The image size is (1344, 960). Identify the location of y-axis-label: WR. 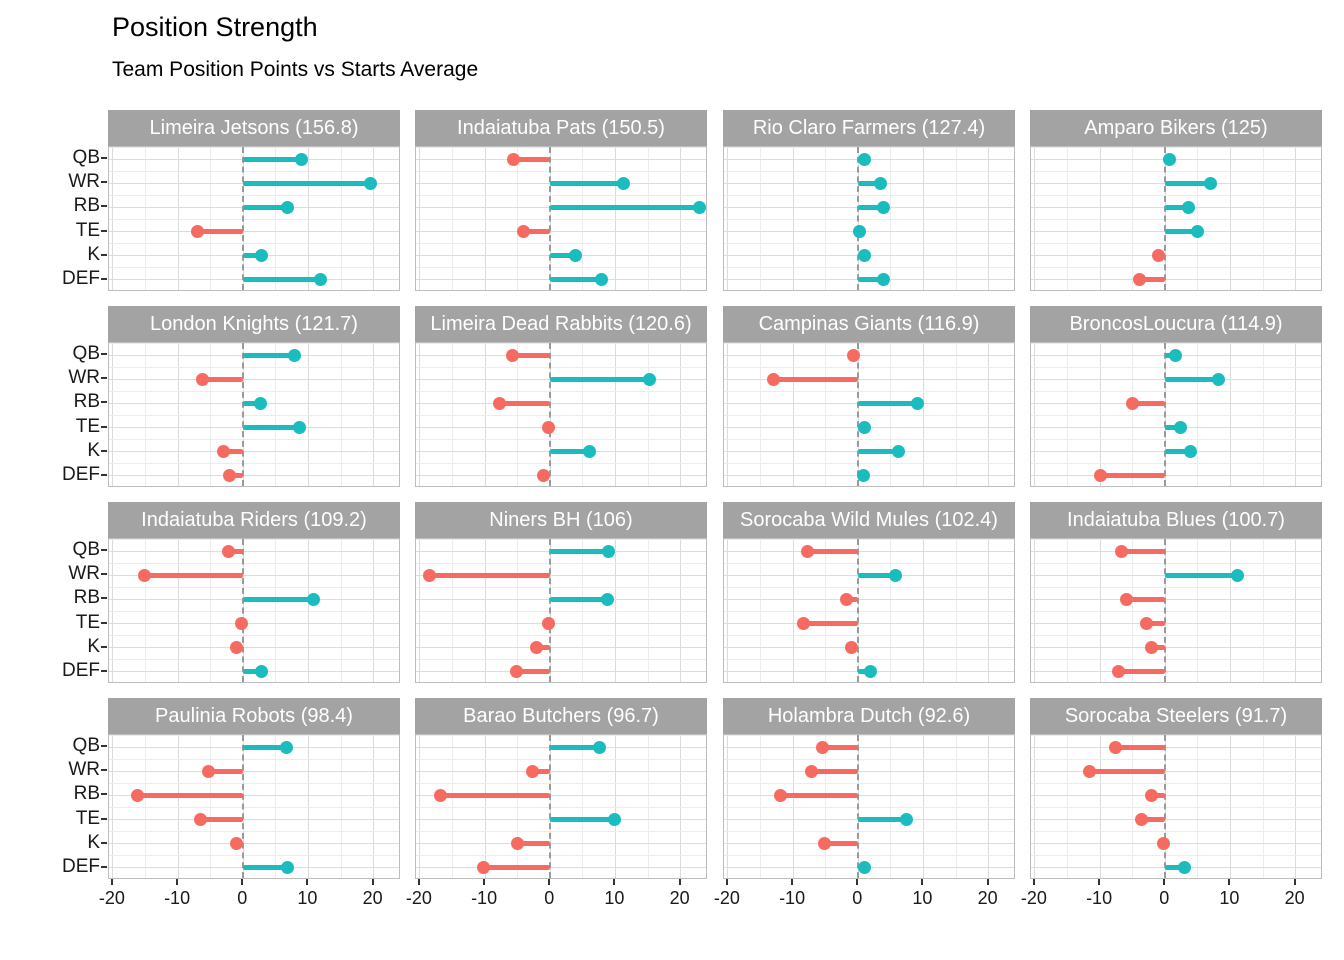
(84, 574).